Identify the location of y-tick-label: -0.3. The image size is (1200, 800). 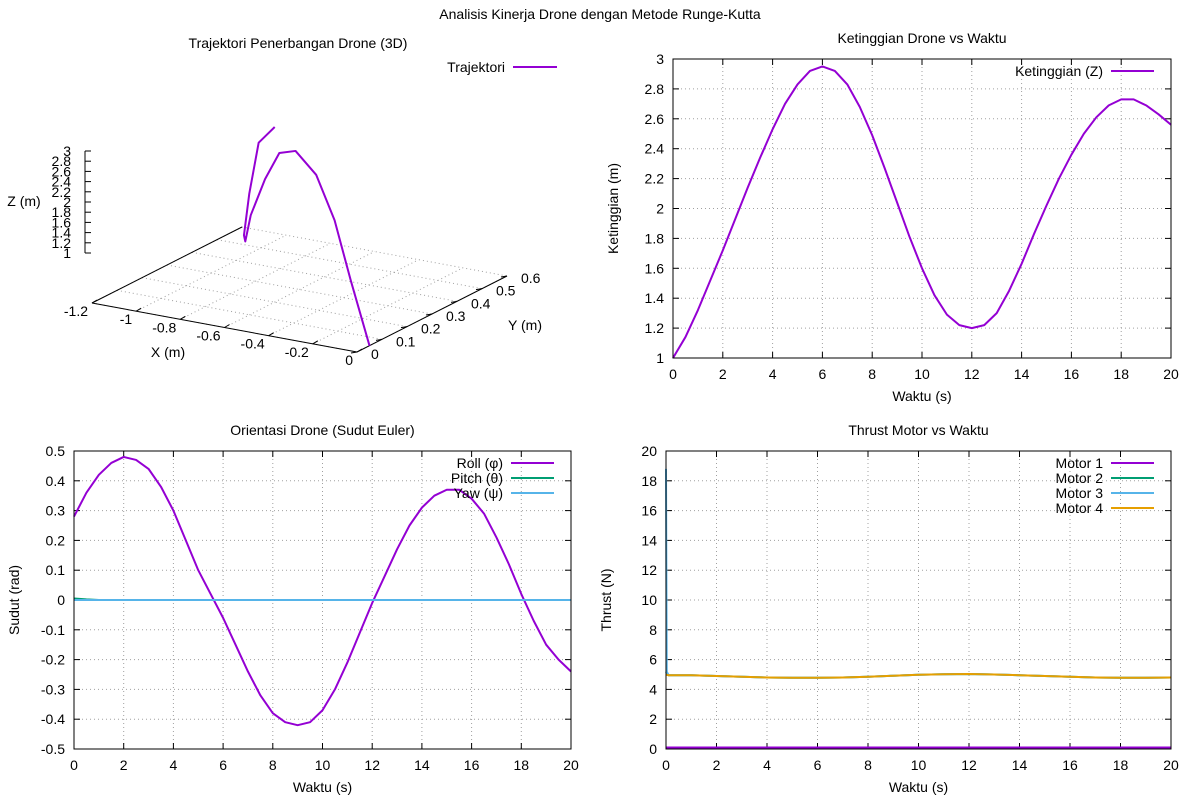
(53, 689).